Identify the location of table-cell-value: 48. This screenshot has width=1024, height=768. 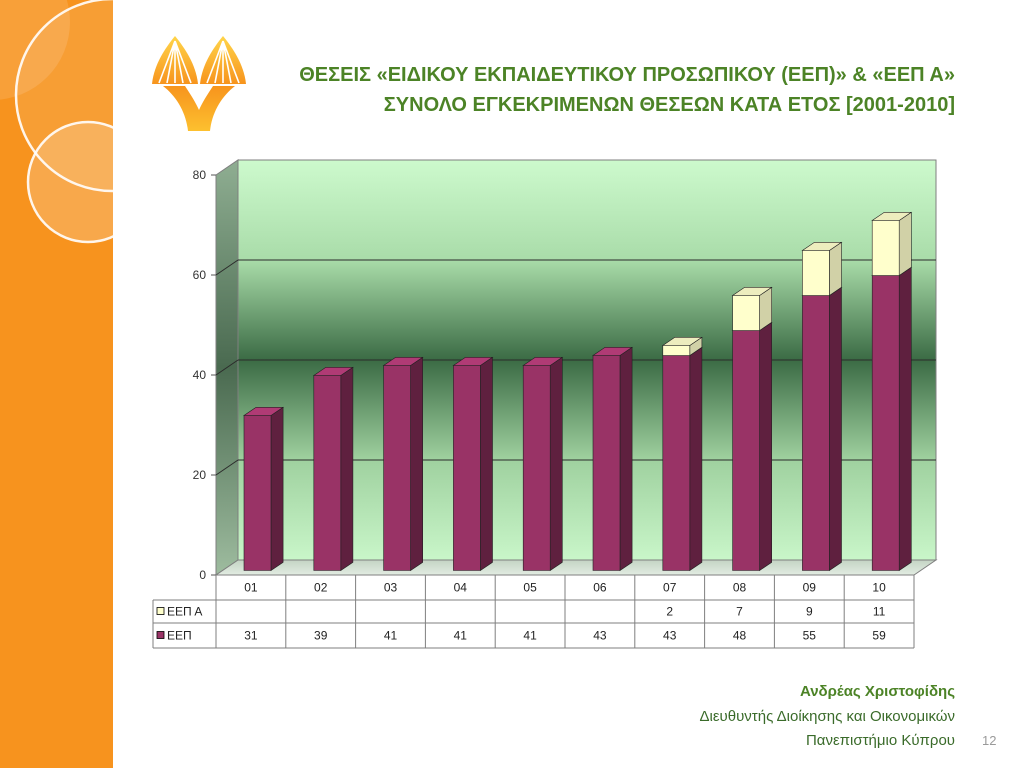
(740, 636).